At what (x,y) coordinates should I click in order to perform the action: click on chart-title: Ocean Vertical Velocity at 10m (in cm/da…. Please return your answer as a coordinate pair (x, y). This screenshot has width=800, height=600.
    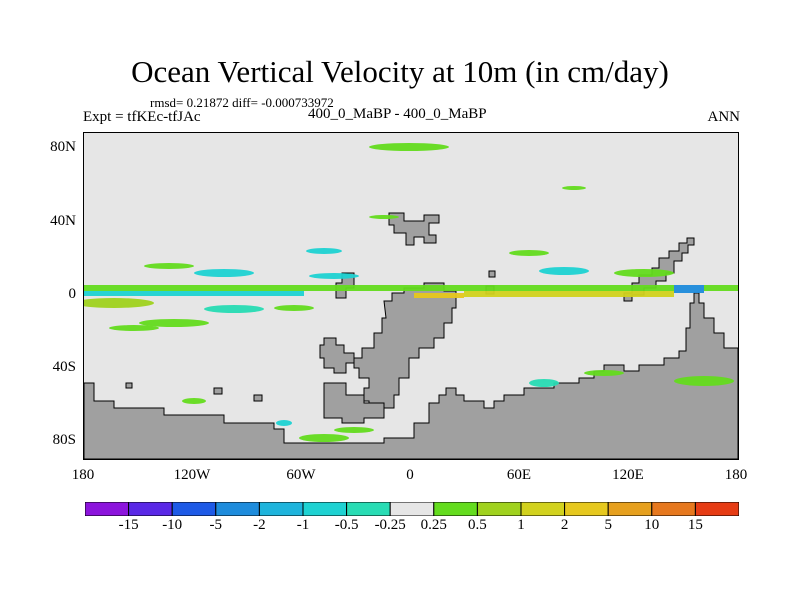
    Looking at the image, I should click on (400, 71).